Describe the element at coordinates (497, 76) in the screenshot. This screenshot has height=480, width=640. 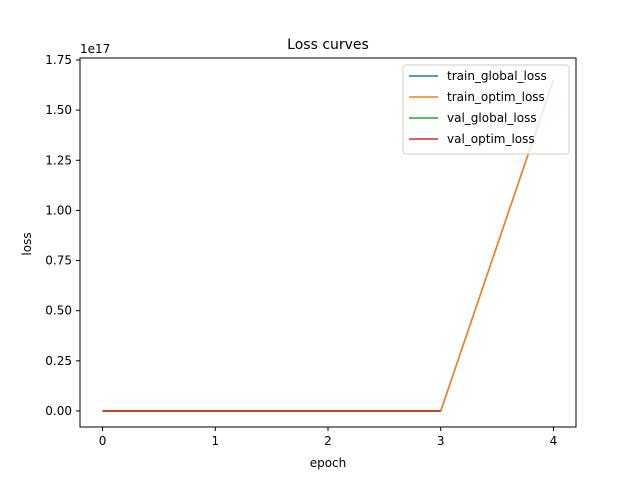
I see `legend-label-train-global-loss: train_global_loss` at that location.